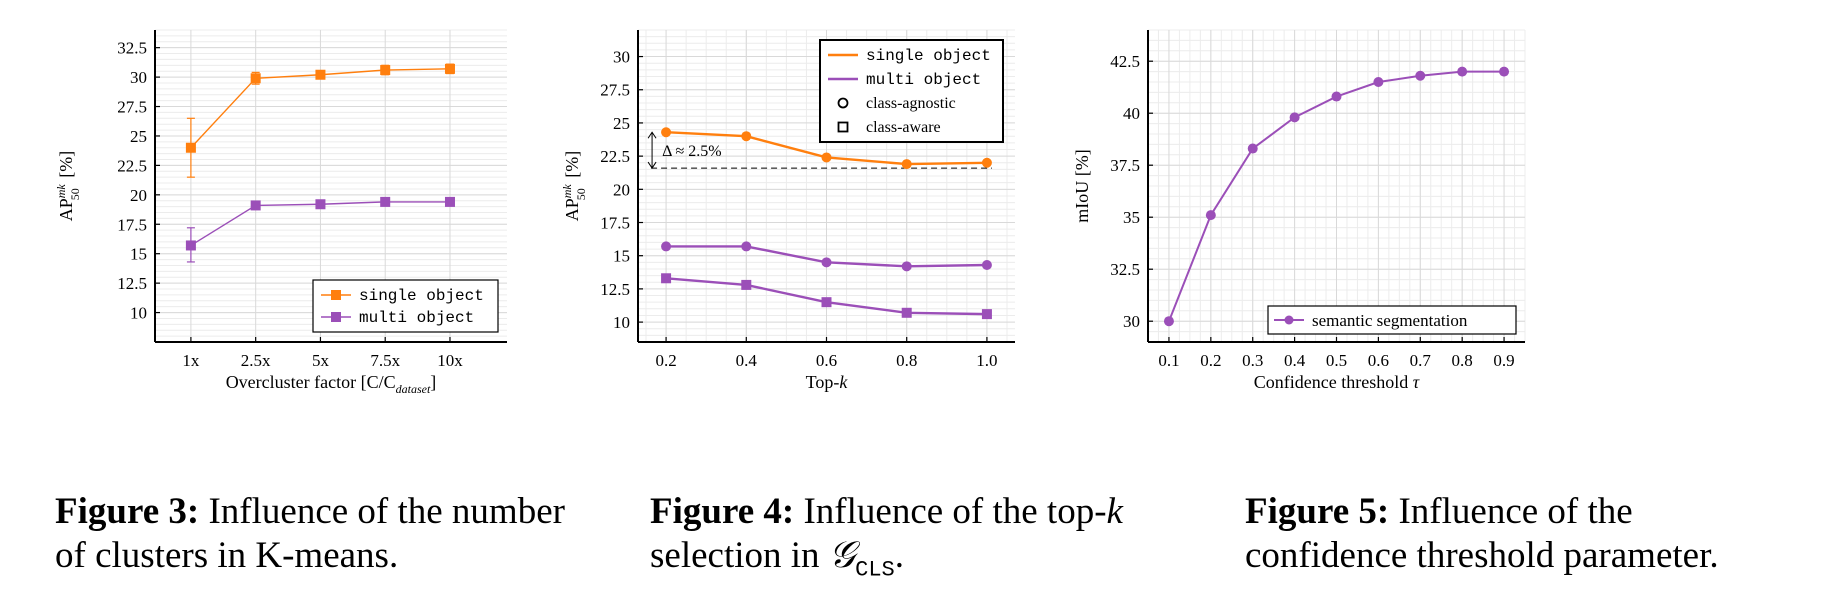 Image resolution: width=1822 pixels, height=608 pixels. What do you see at coordinates (132, 224) in the screenshot?
I see `fig3-ytick-label: 17.5` at bounding box center [132, 224].